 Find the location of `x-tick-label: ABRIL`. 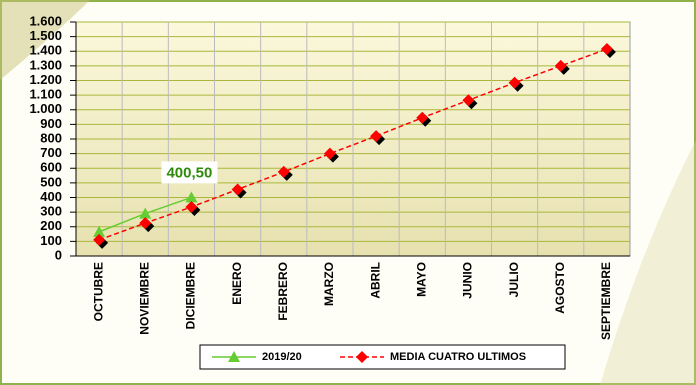

x-tick-label: ABRIL is located at coordinates (375, 280).